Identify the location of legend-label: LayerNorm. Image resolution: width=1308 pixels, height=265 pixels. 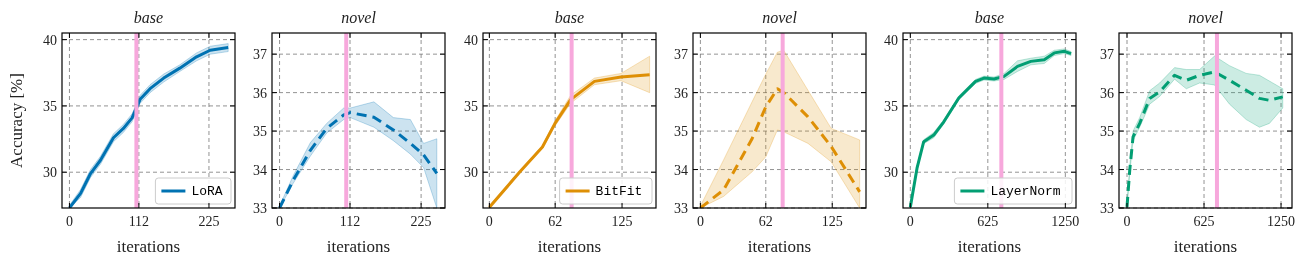
(1025, 191).